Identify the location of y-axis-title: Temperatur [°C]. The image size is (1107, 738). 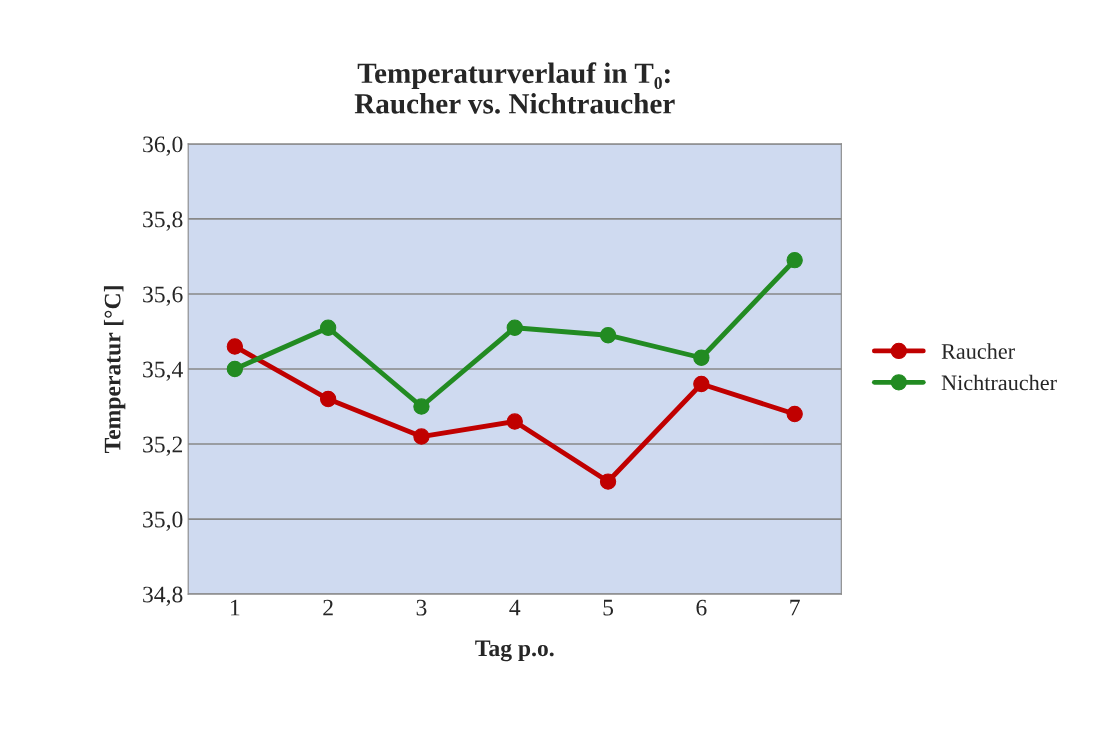
(114, 370).